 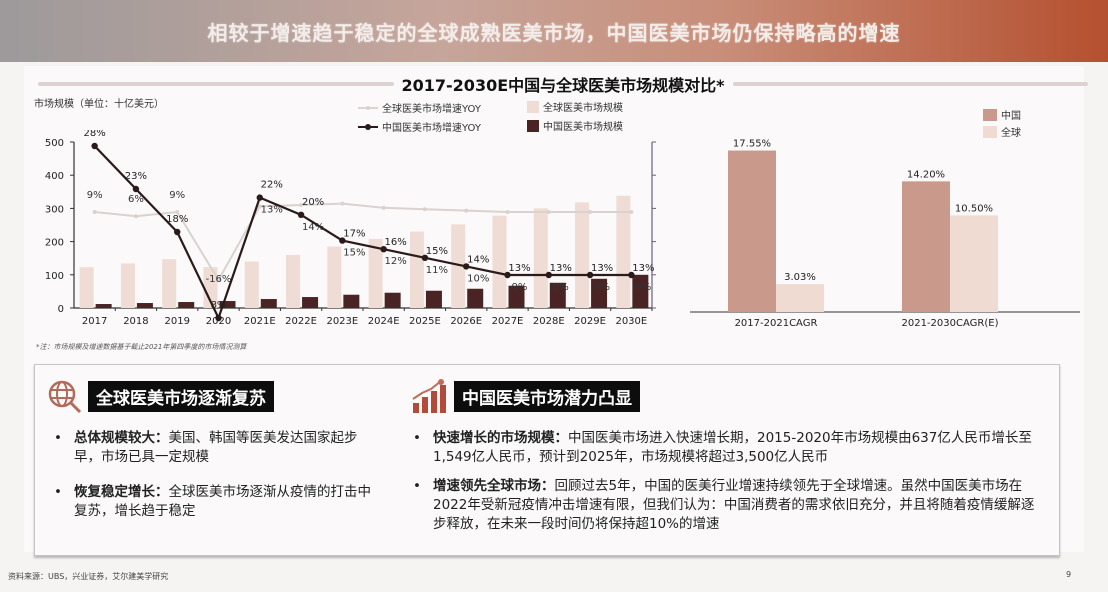 What do you see at coordinates (141, 347) in the screenshot?
I see `chart-footnote: *注：市场规模及增速数据基于截止2021年第四季度的市场情况测算` at bounding box center [141, 347].